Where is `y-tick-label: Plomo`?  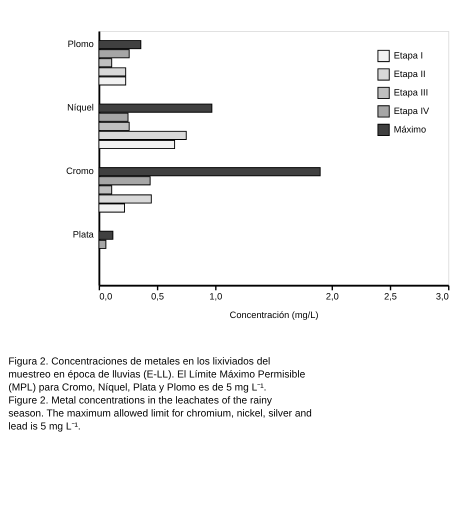
y-tick-label: Plomo is located at coordinates (81, 44).